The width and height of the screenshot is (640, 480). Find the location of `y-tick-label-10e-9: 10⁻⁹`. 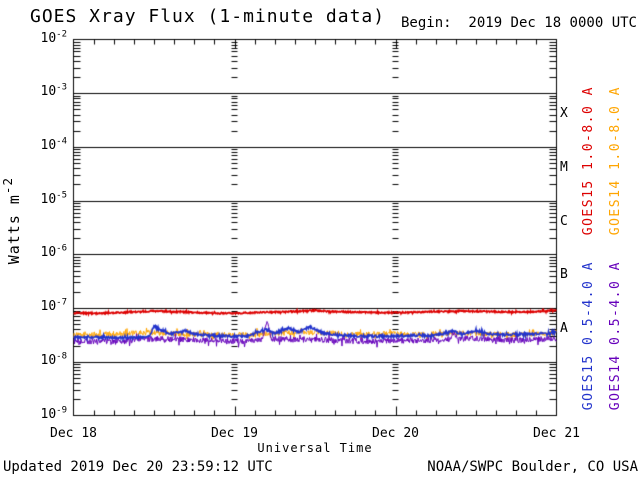

y-tick-label-10e-9: 10⁻⁹ is located at coordinates (54, 413).